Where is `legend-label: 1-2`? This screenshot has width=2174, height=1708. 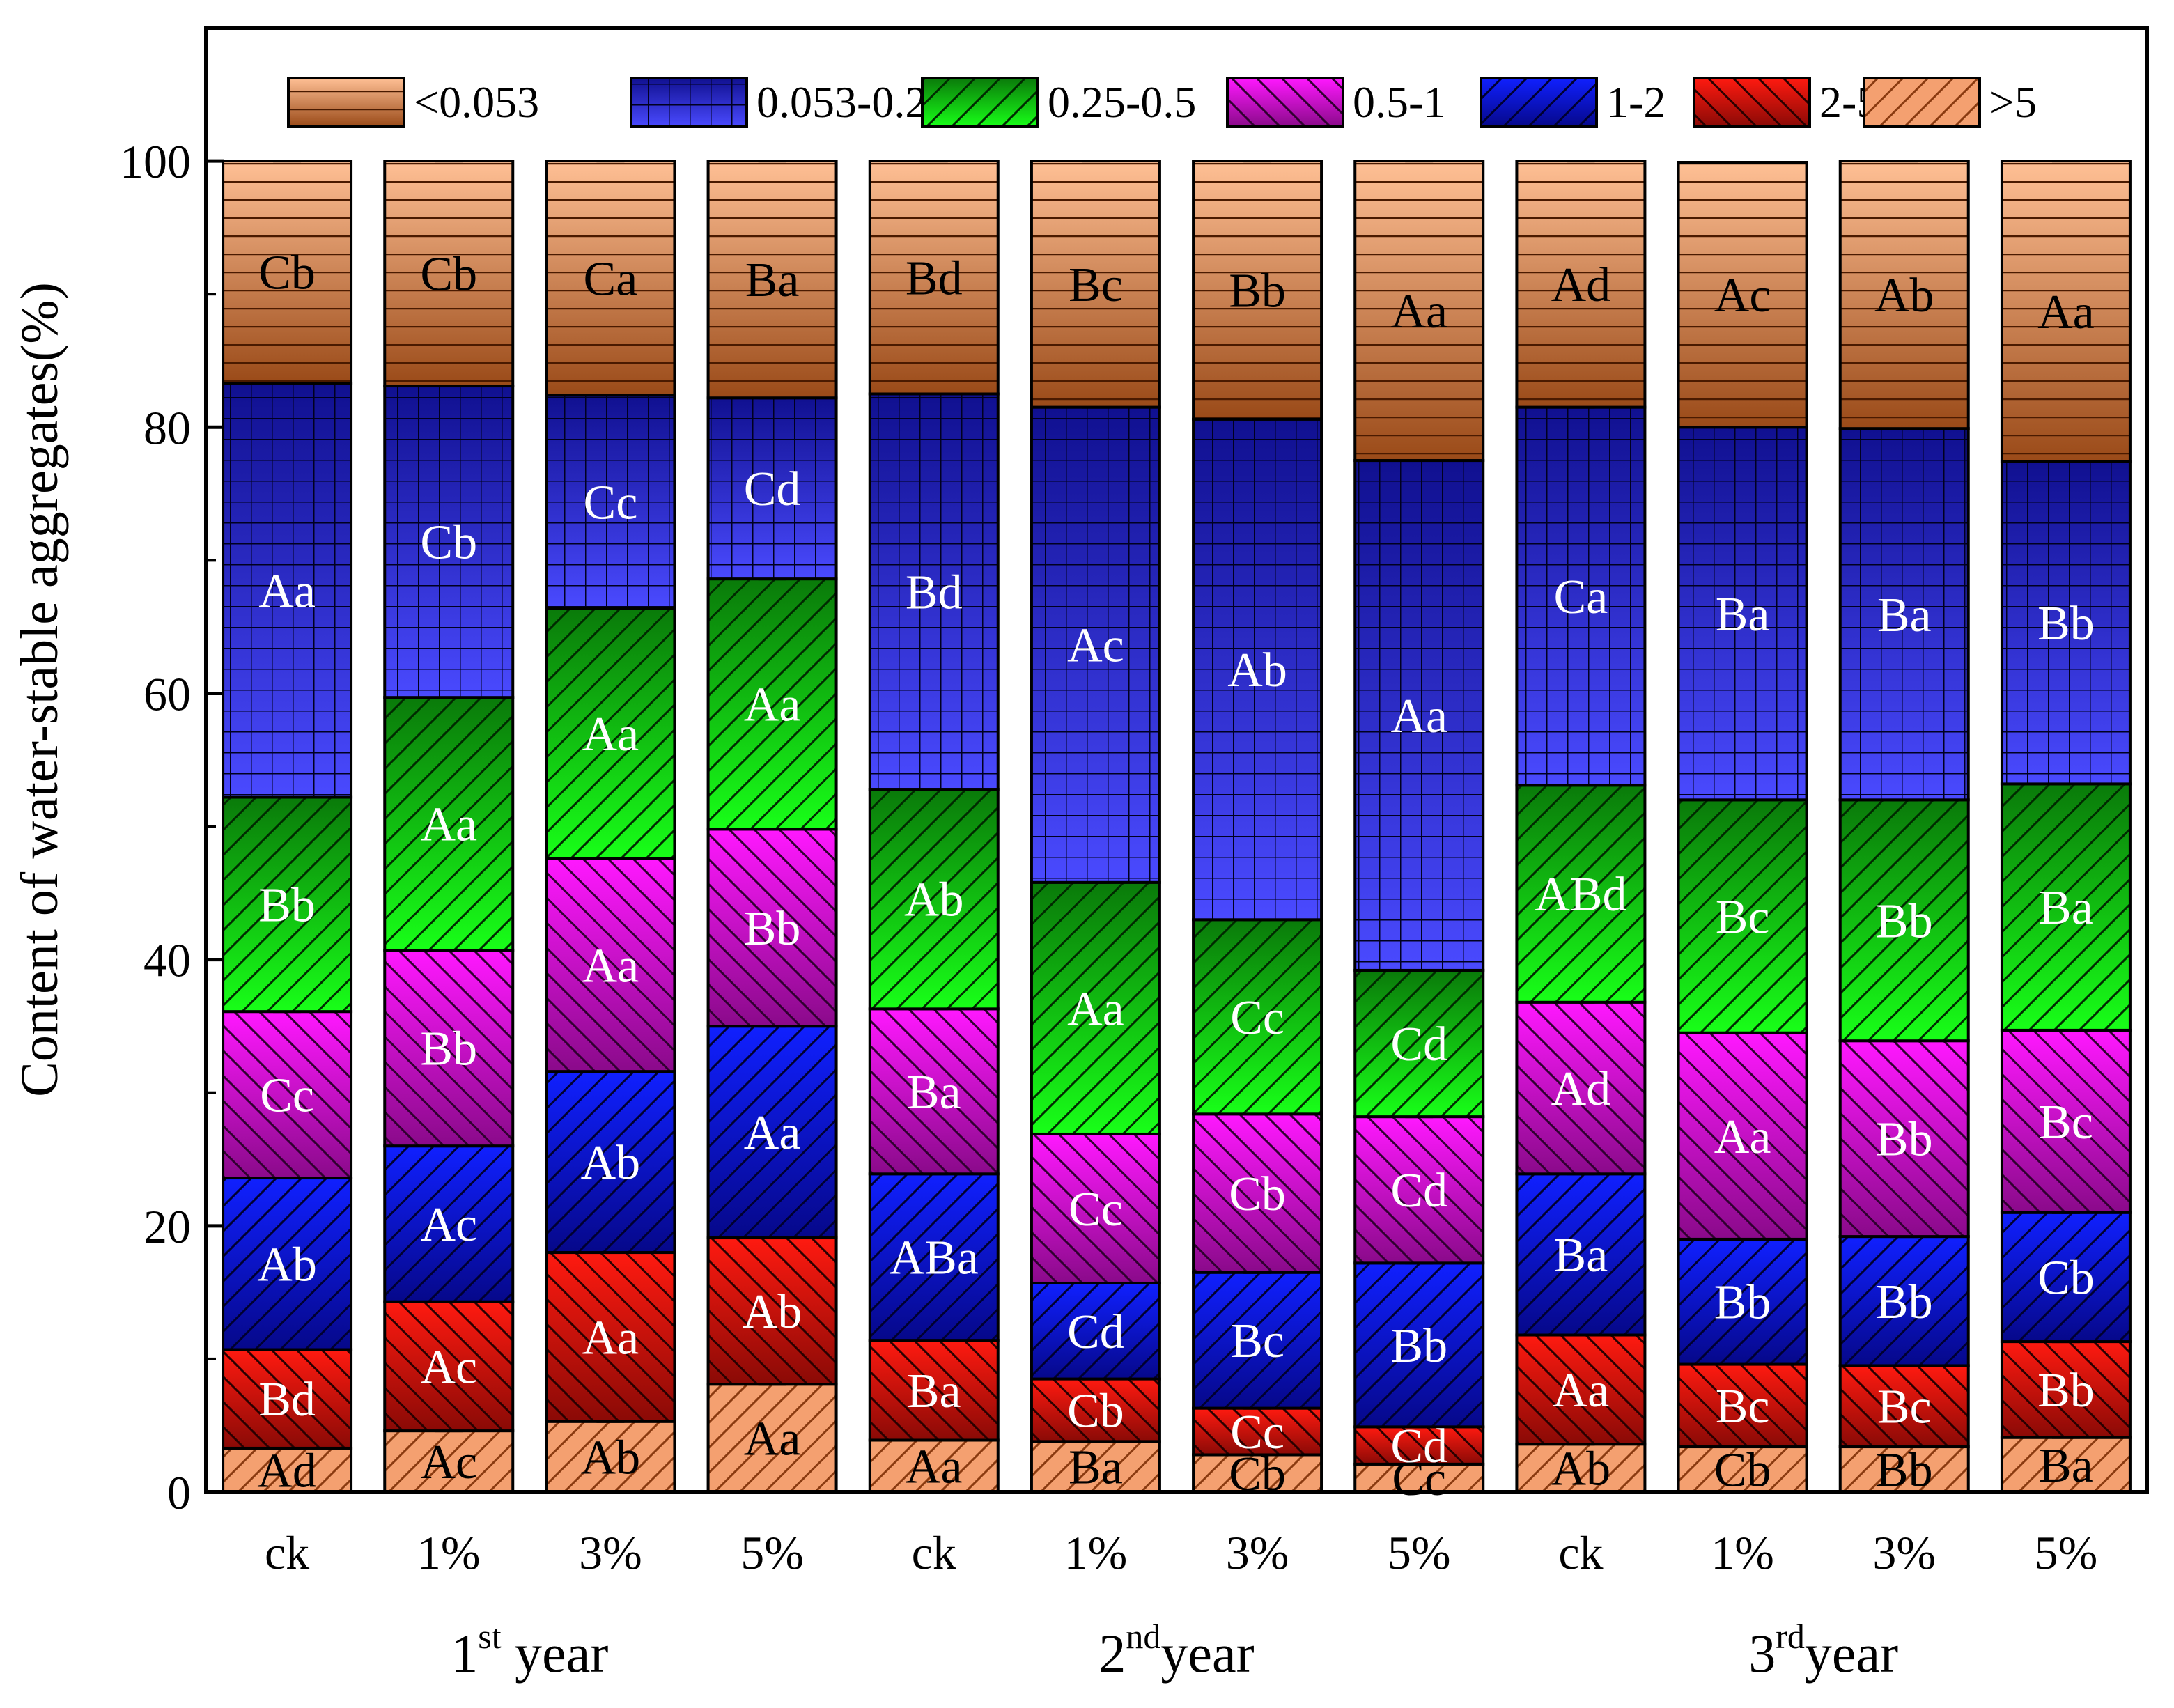
legend-label: 1-2 is located at coordinates (1636, 102).